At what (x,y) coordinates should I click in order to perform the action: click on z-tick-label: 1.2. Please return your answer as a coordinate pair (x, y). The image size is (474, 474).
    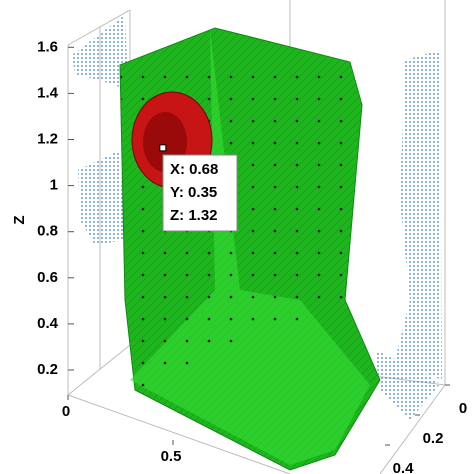
    Looking at the image, I should click on (47, 138).